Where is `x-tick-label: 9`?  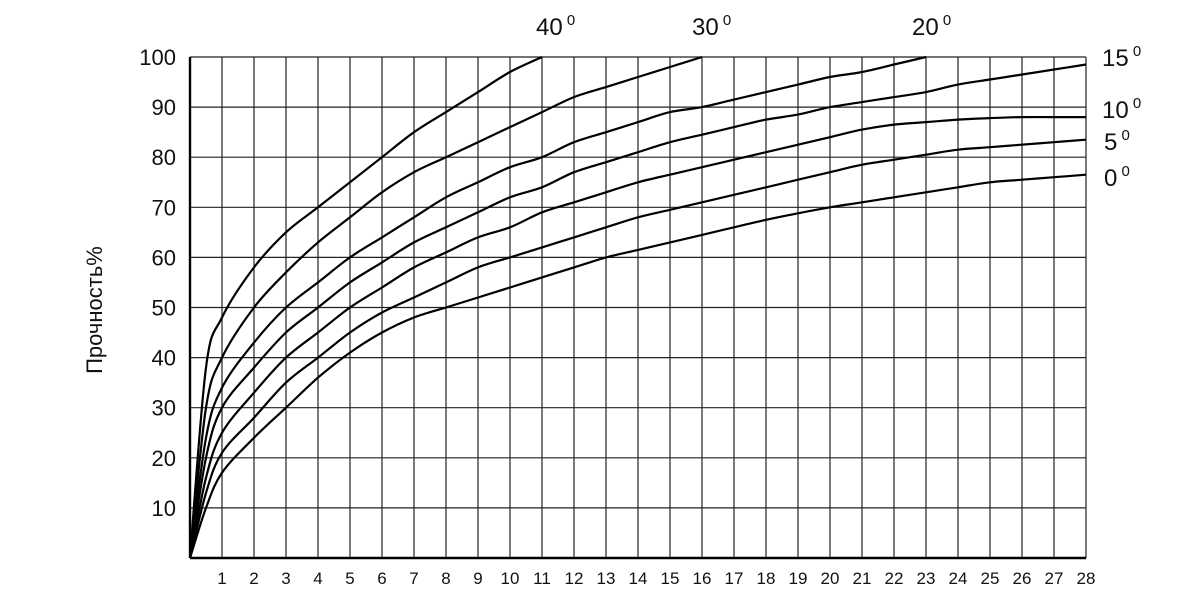
x-tick-label: 9 is located at coordinates (477, 578).